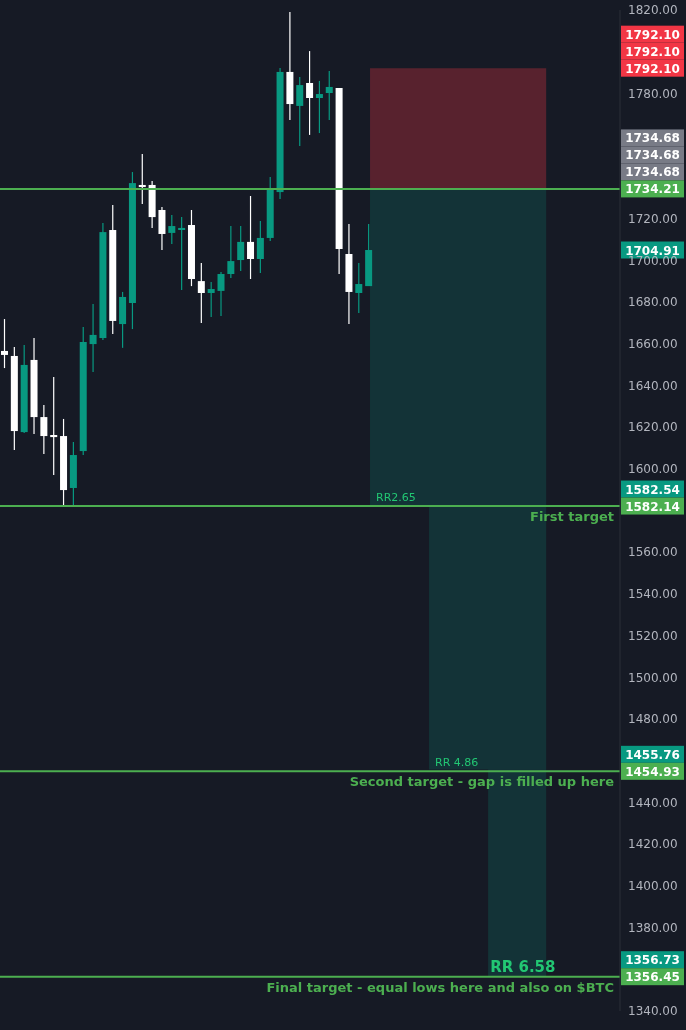 The width and height of the screenshot is (686, 1030). What do you see at coordinates (457, 762) in the screenshot?
I see `band-label: RR 4.86` at bounding box center [457, 762].